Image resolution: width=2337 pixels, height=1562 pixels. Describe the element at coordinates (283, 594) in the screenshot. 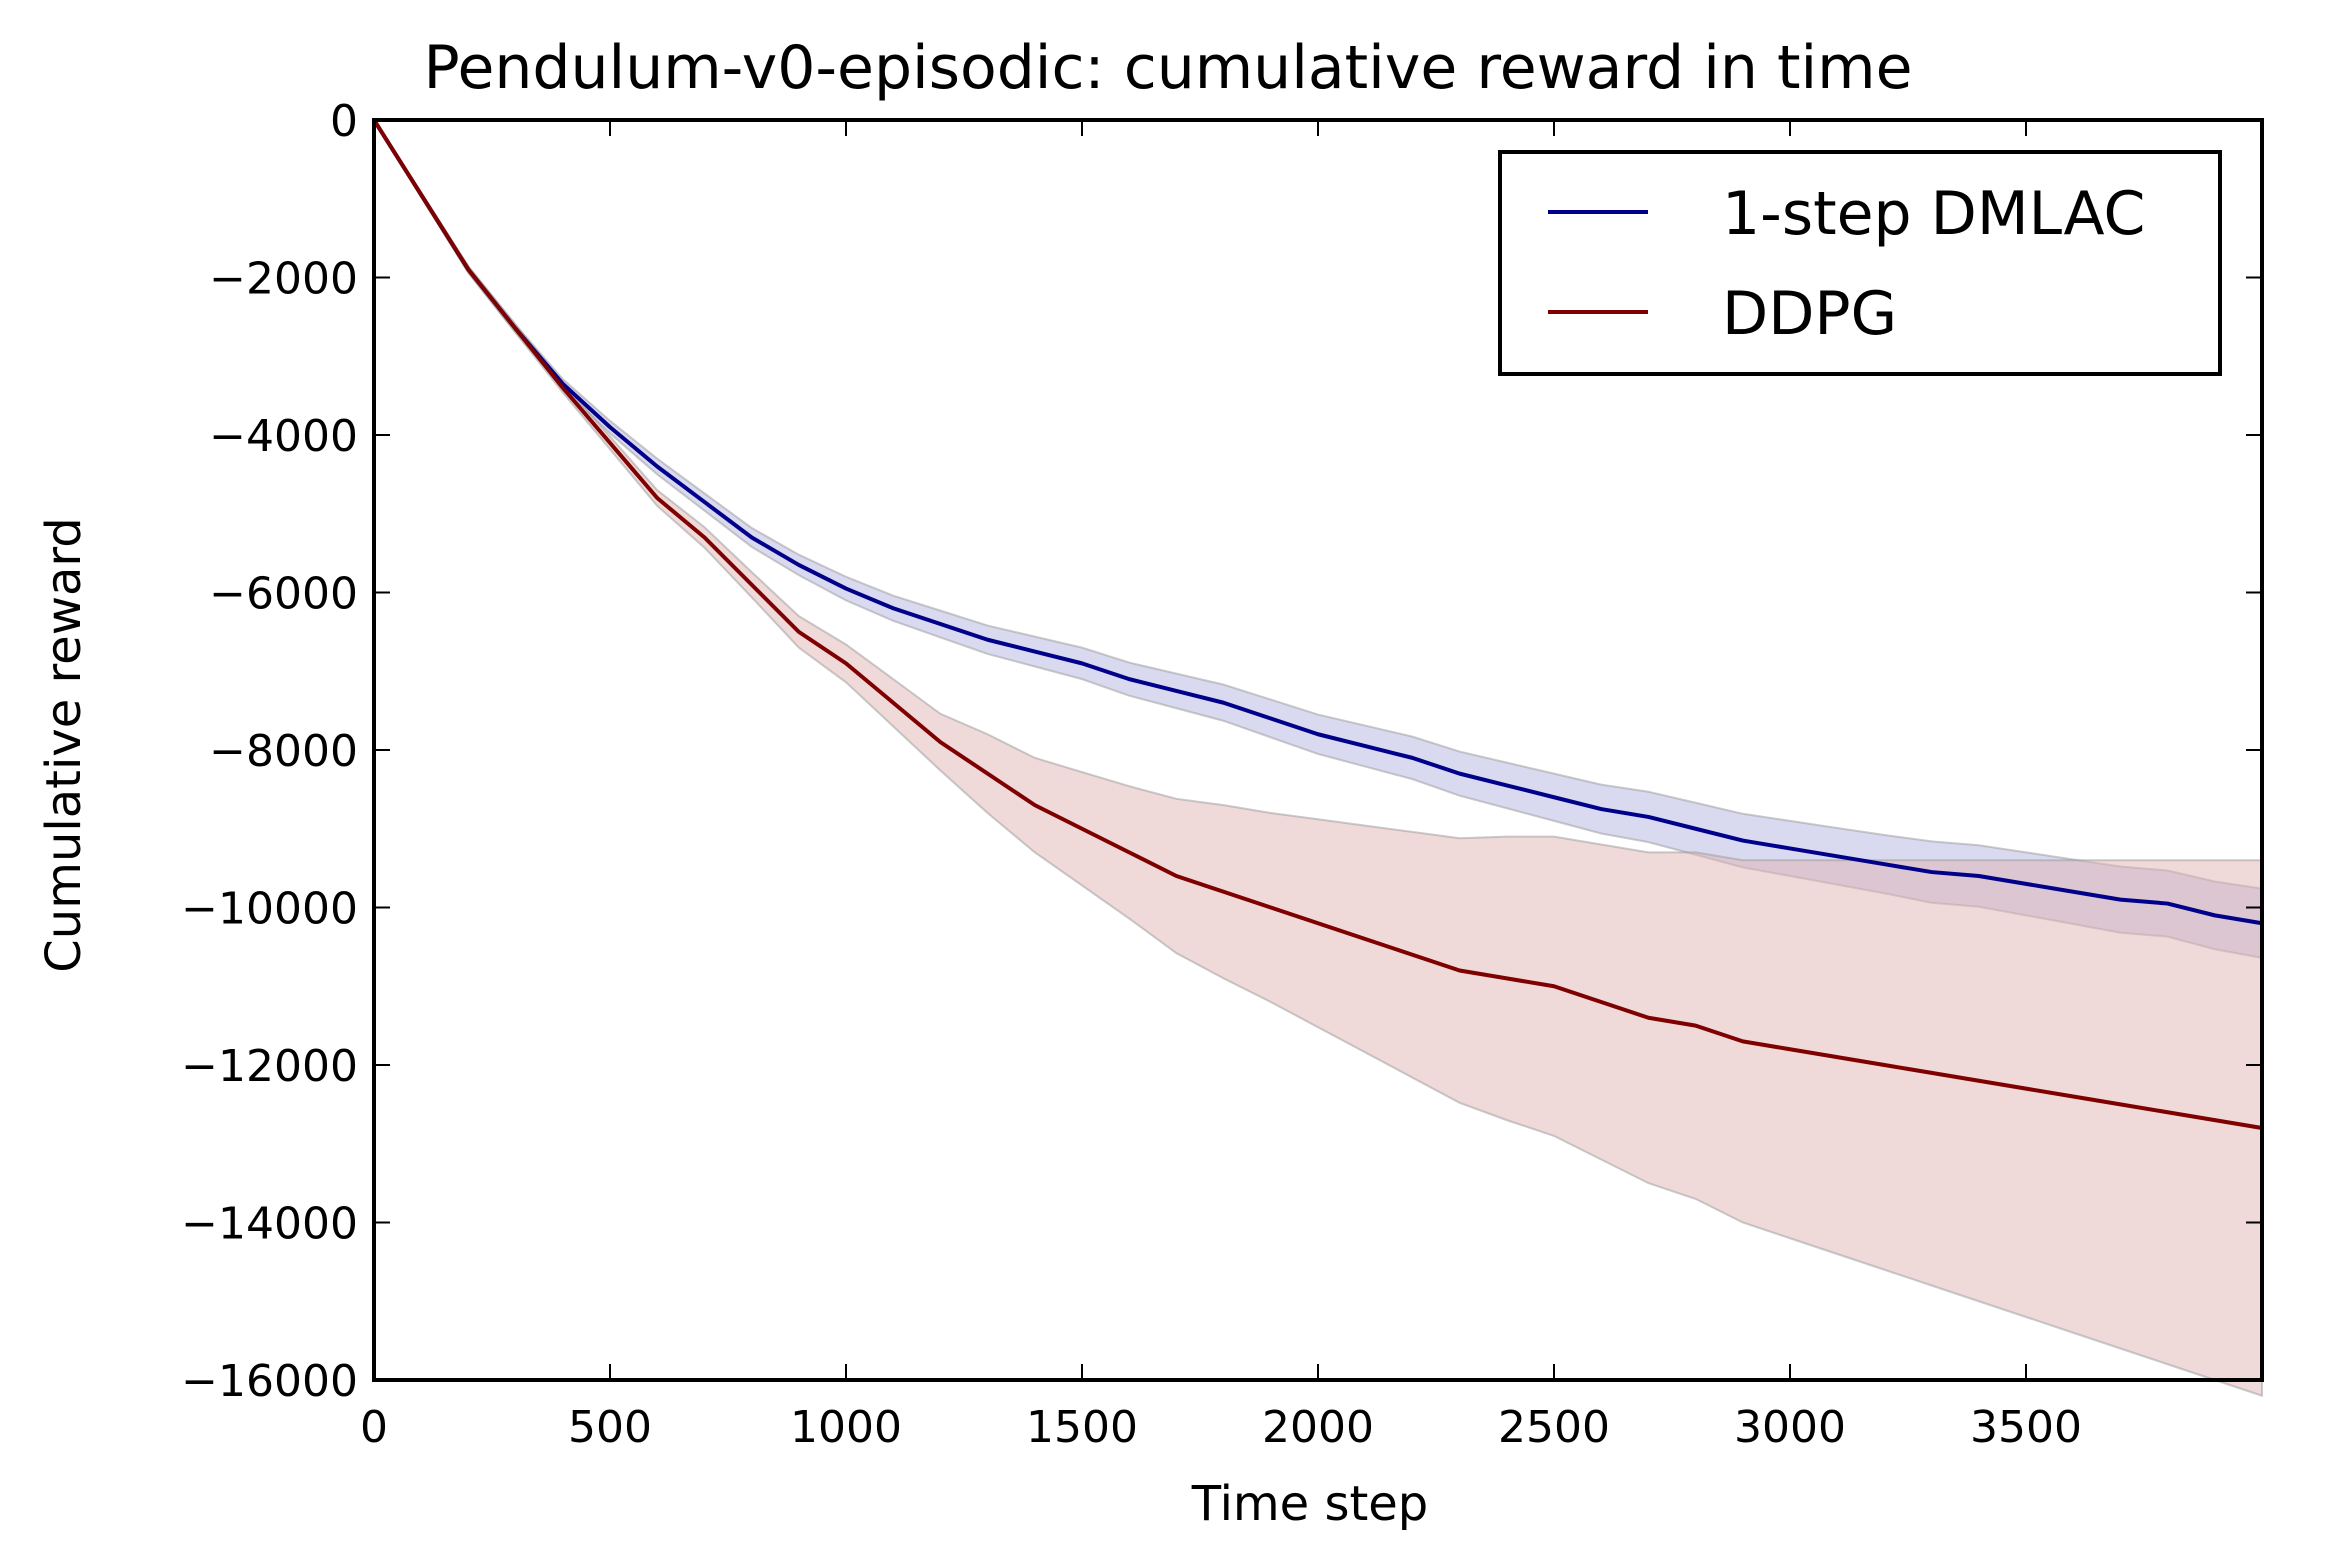

I see `y-tick-label: −6000` at that location.